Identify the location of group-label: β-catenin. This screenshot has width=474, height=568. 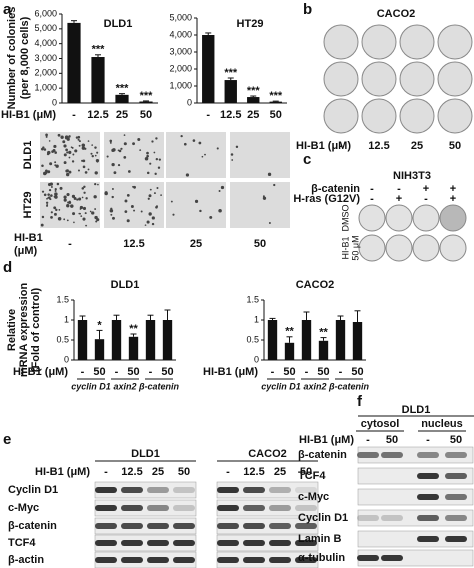
(349, 386).